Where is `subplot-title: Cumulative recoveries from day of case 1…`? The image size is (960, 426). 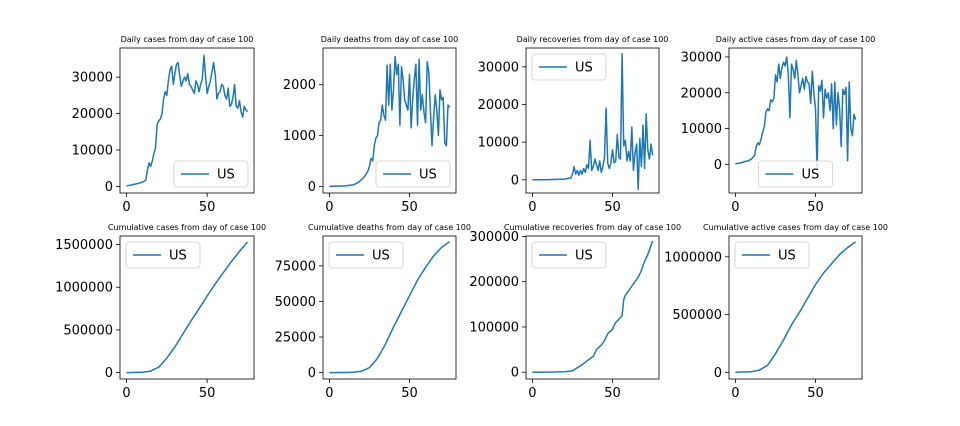 subplot-title: Cumulative recoveries from day of case 1… is located at coordinates (592, 227).